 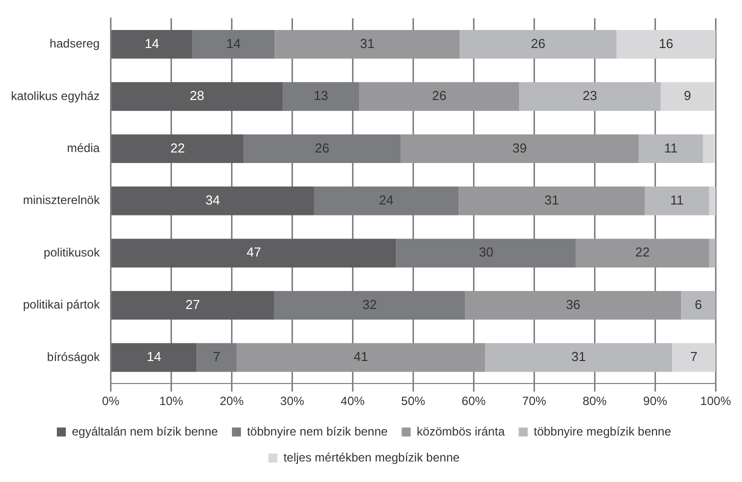 I want to click on data-label: 36, so click(x=573, y=304).